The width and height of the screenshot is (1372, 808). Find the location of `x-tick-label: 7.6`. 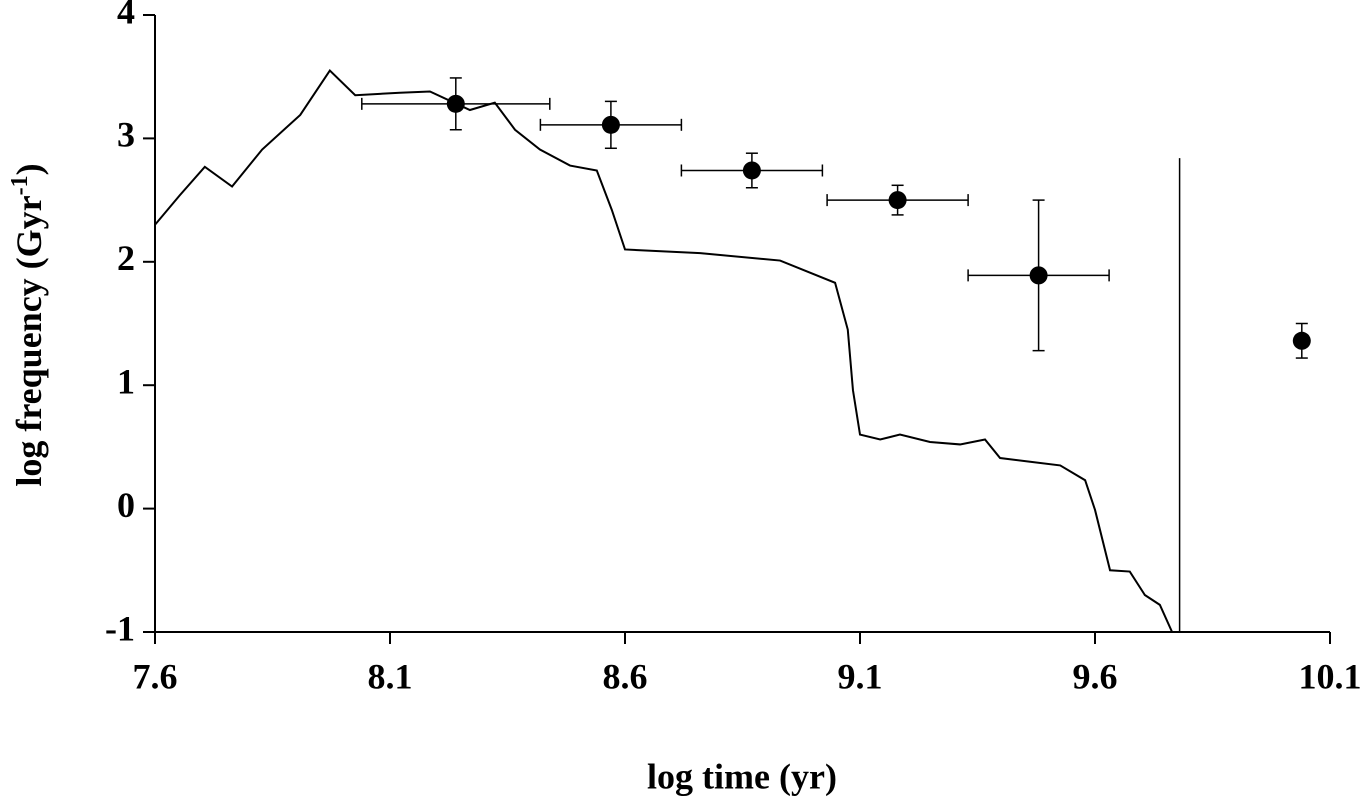

x-tick-label: 7.6 is located at coordinates (155, 676).